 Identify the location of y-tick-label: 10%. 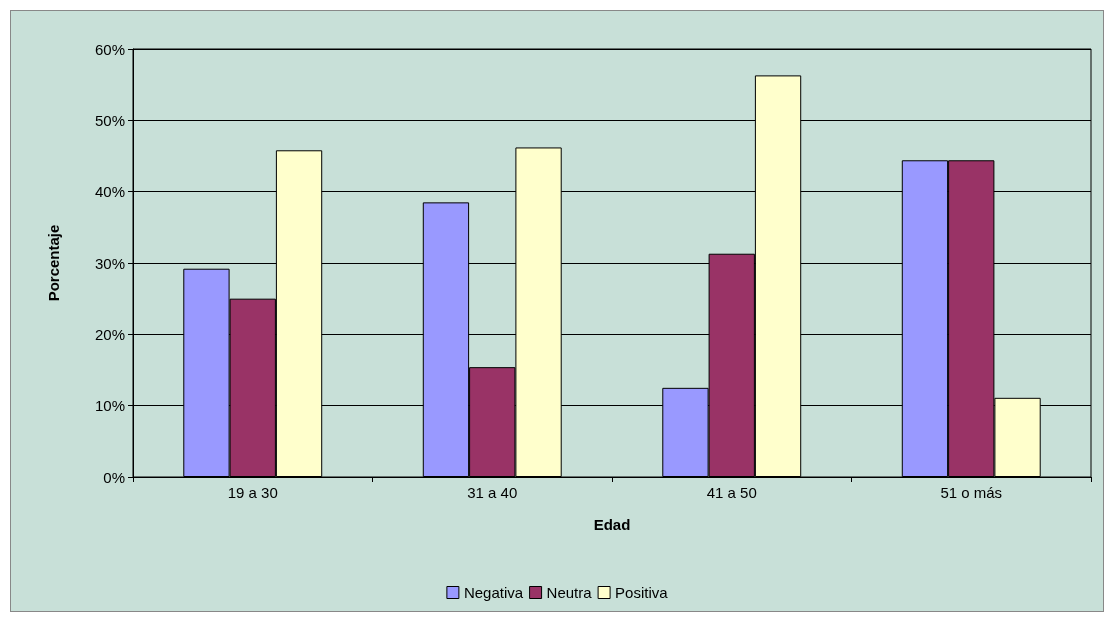
(109, 406).